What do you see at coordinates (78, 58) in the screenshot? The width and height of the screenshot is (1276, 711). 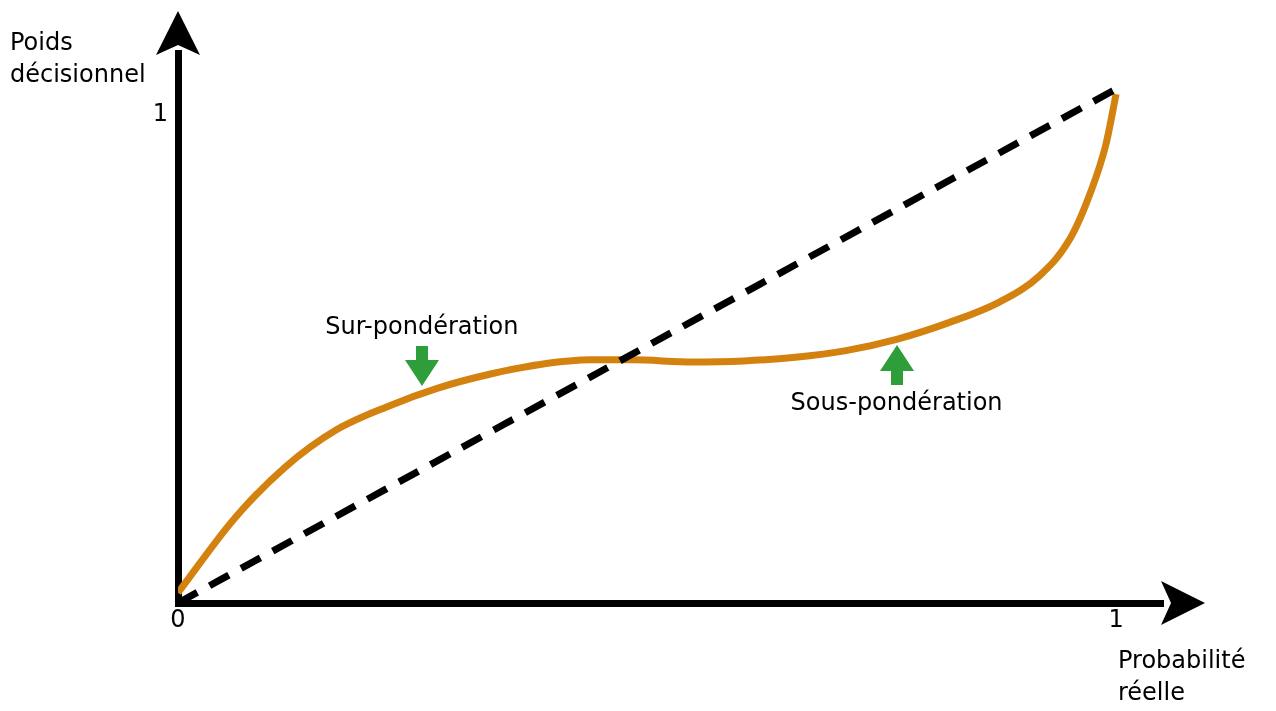 I see `y-axis-title: Poids décisionnel` at bounding box center [78, 58].